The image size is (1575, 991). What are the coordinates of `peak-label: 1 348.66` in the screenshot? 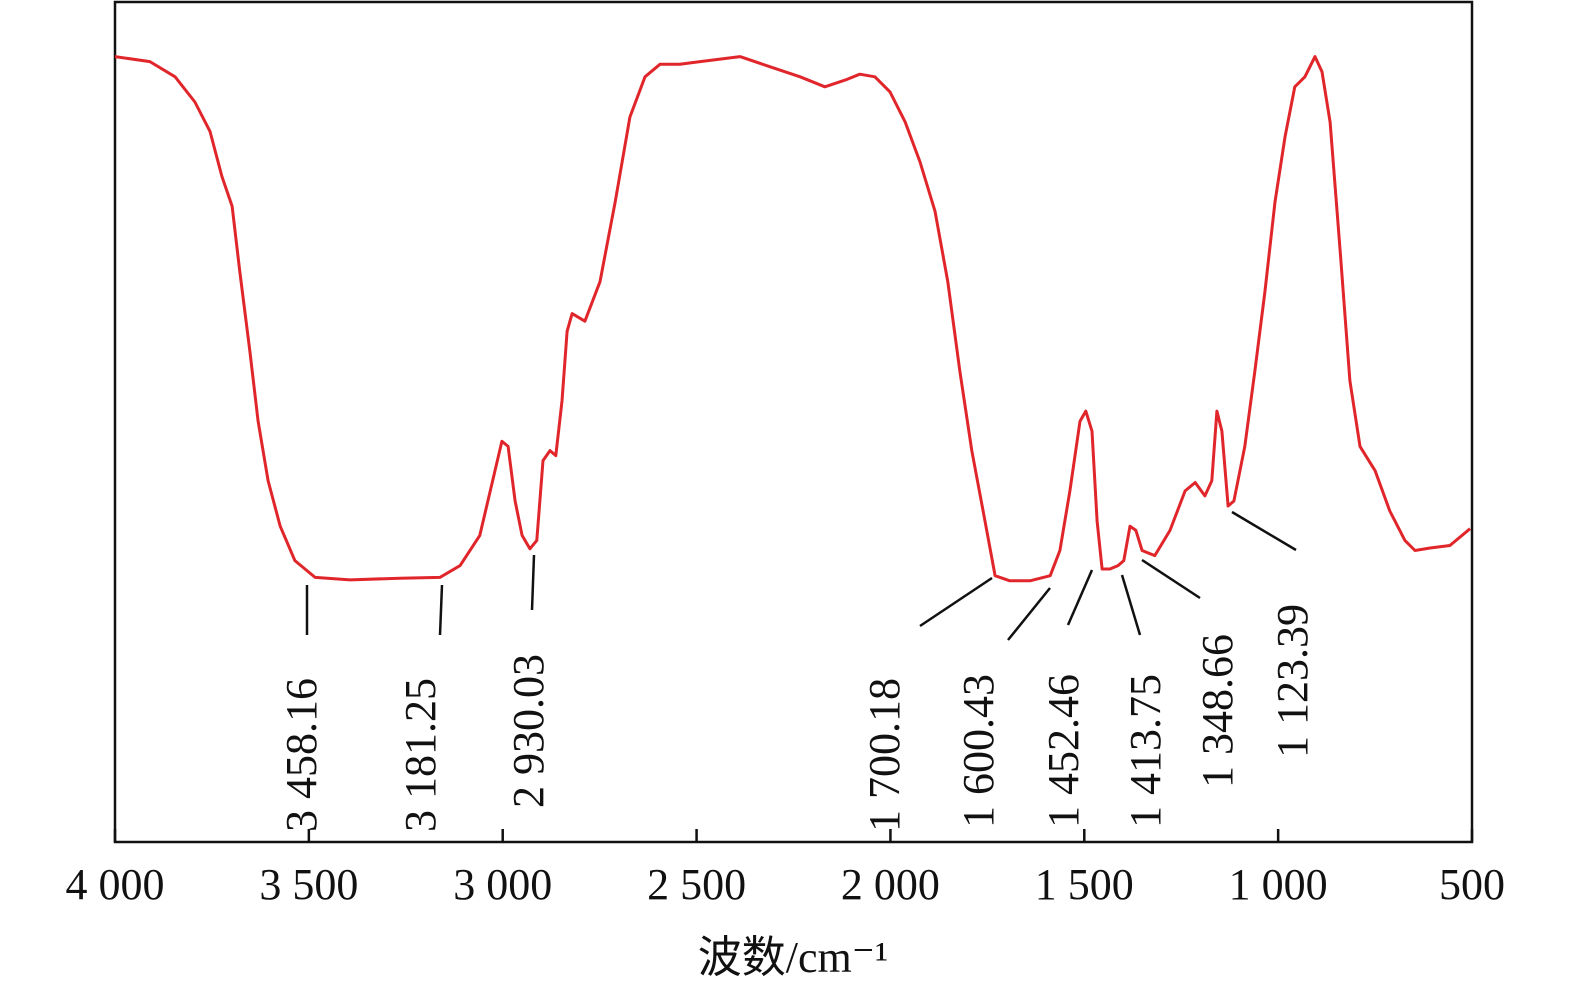 It's located at (1217, 711).